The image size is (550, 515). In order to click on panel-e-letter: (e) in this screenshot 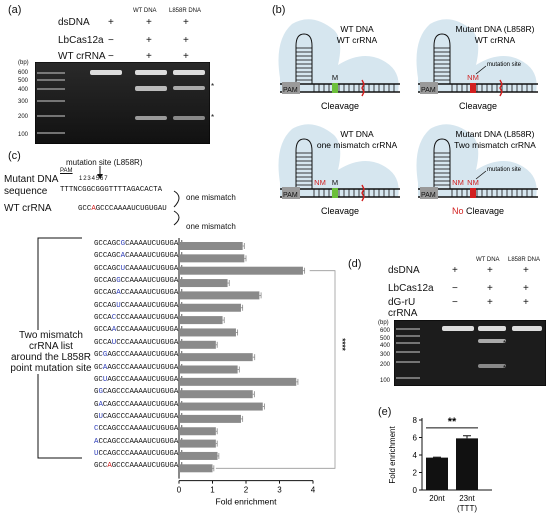, I will do `click(385, 412)`.